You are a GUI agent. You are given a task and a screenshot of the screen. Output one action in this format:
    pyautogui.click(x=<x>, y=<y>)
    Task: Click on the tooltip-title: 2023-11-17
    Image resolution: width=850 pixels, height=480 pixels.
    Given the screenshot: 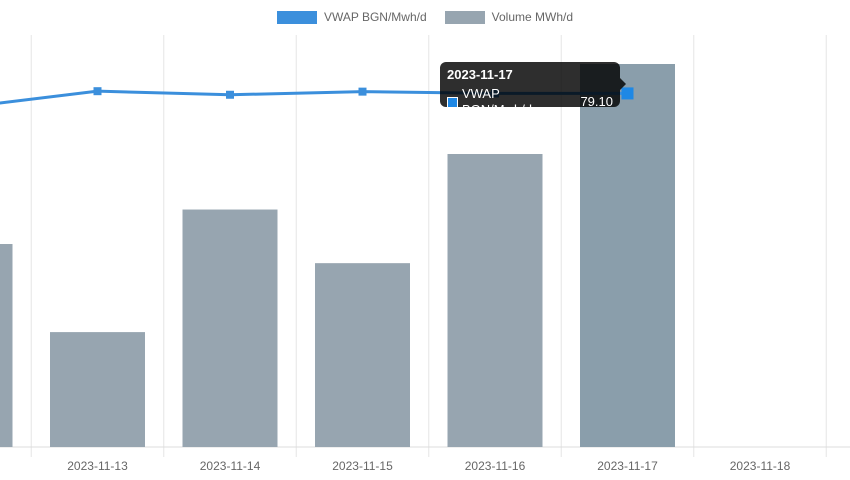 What is the action you would take?
    pyautogui.click(x=480, y=74)
    